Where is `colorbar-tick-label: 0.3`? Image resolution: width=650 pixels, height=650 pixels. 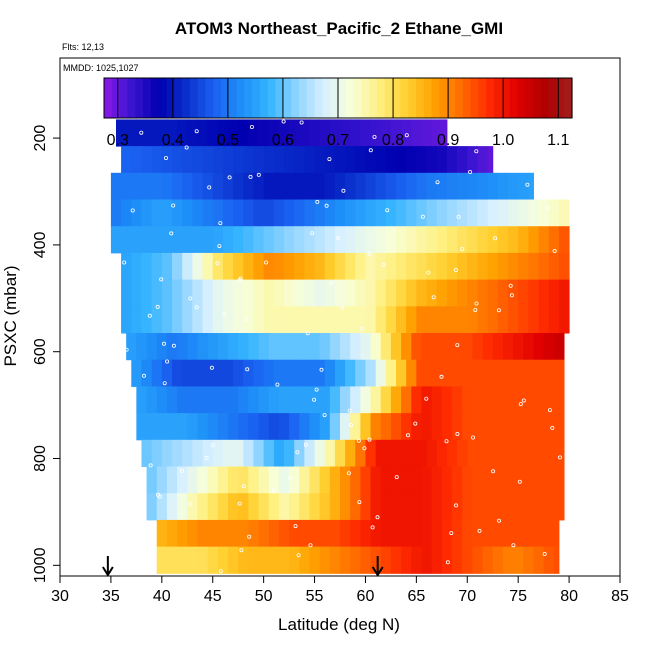 colorbar-tick-label: 0.3 is located at coordinates (118, 140).